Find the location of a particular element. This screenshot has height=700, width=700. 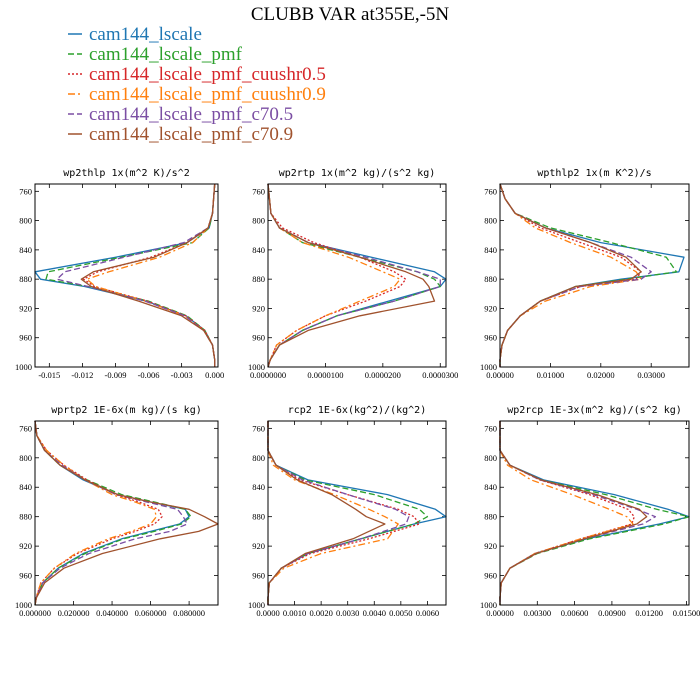

x-tick-label: 0.040000 is located at coordinates (112, 613).